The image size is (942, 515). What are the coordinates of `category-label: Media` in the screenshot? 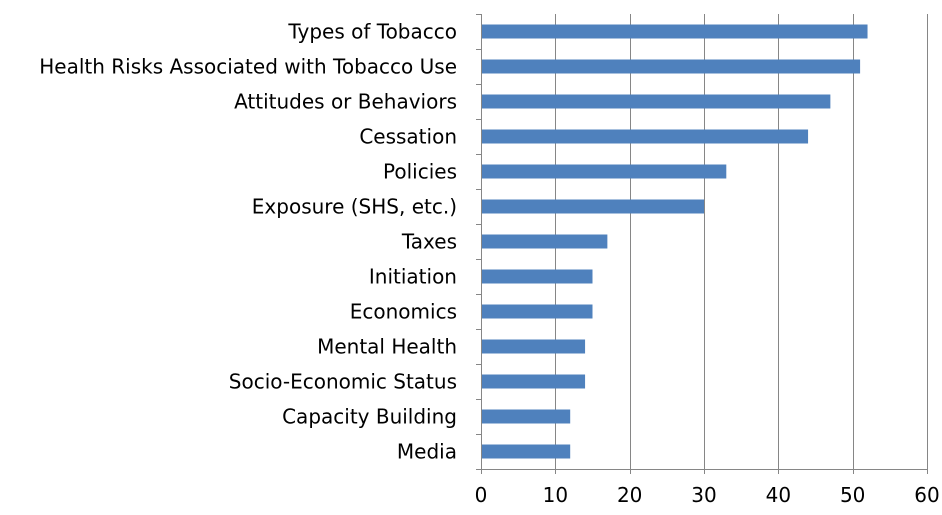 It's located at (427, 452).